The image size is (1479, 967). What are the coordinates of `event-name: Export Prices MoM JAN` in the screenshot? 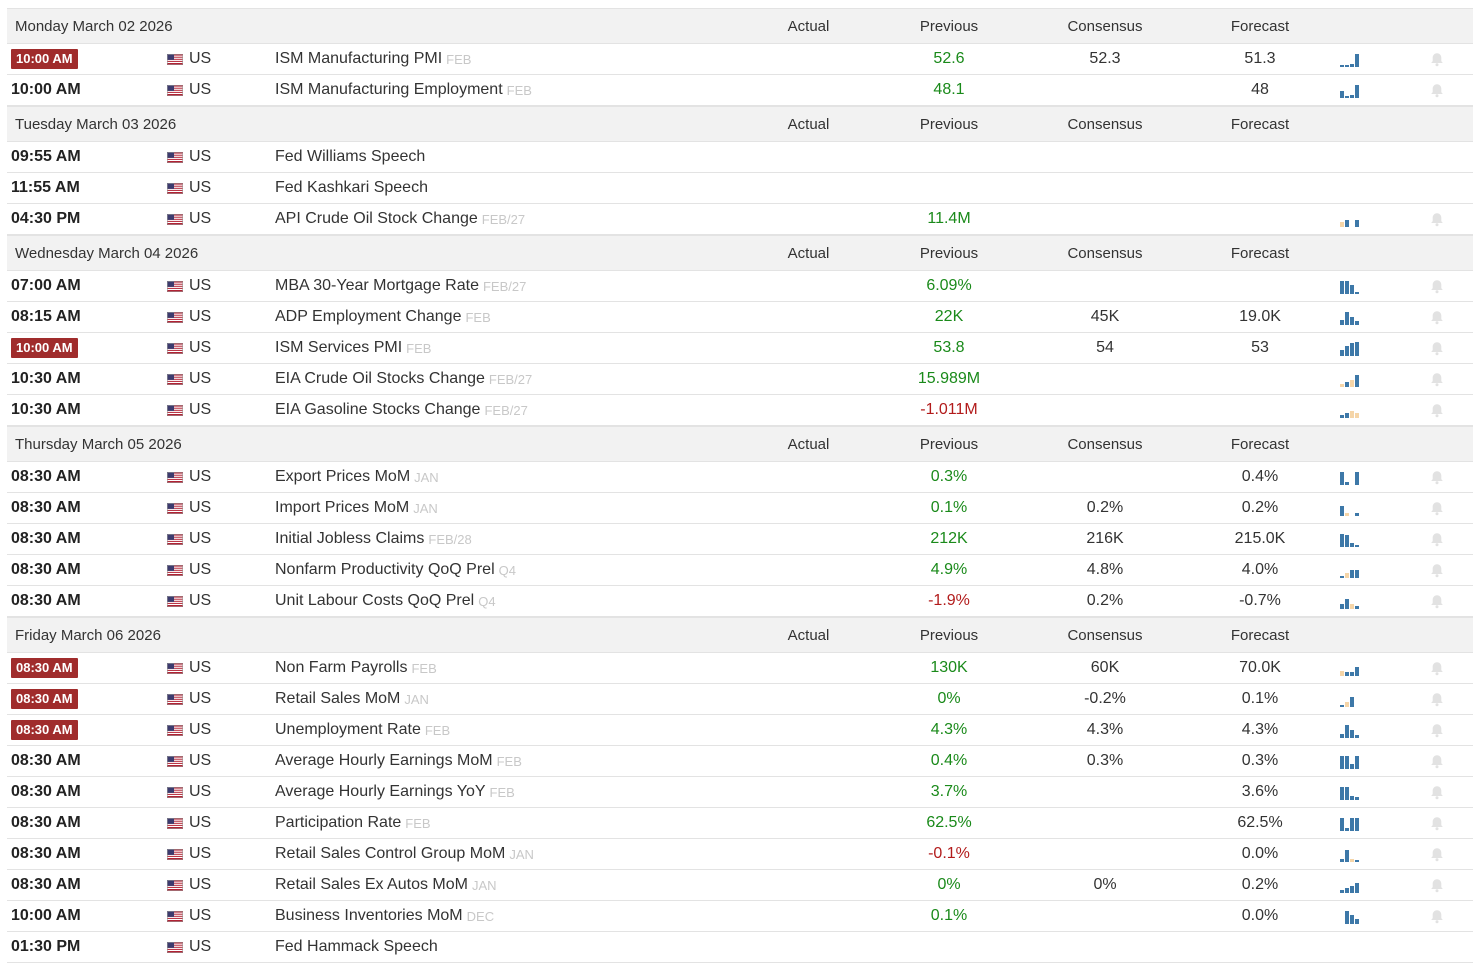 It's located at (357, 477).